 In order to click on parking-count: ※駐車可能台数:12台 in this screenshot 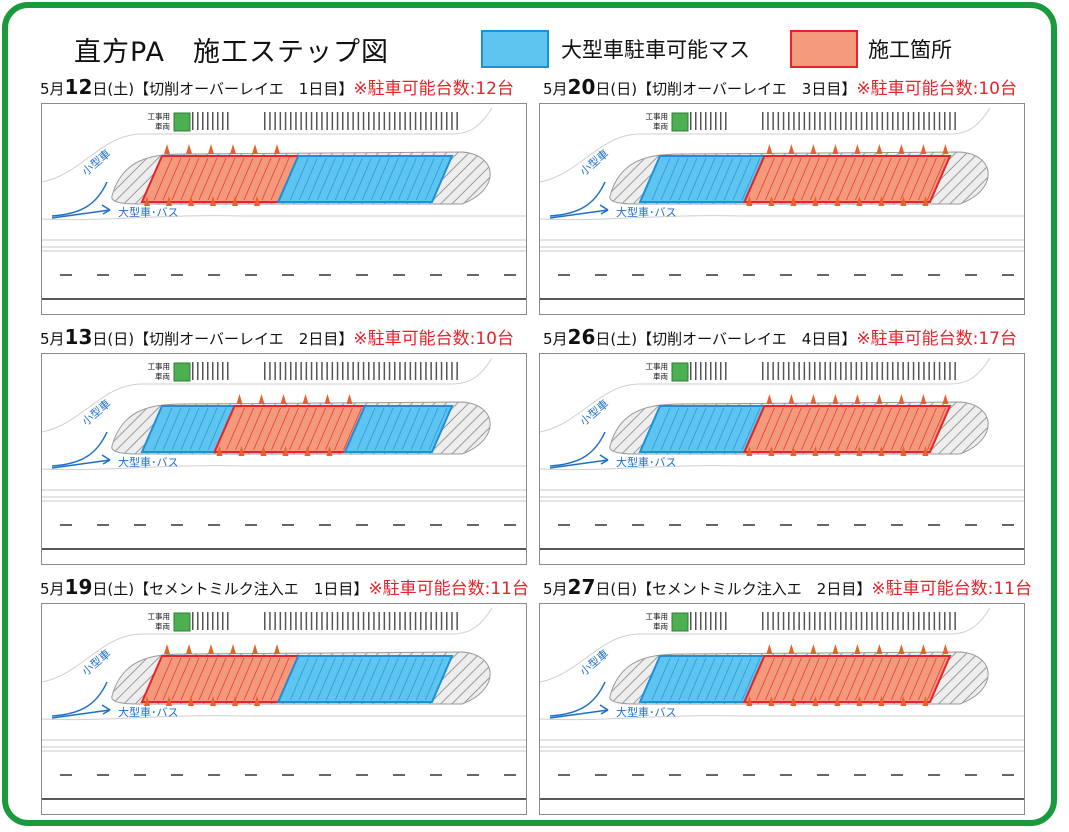, I will do `click(433, 89)`.